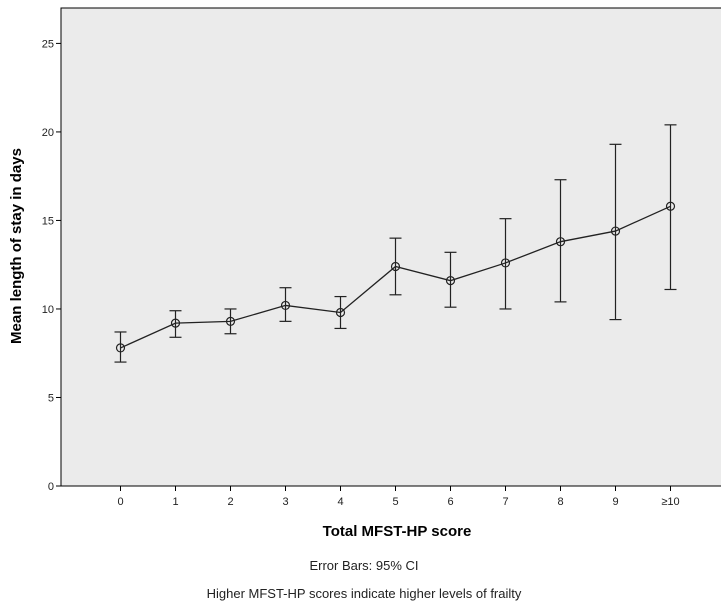 The image size is (721, 607). Describe the element at coordinates (51, 487) in the screenshot. I see `y-tick-label: 0` at that location.